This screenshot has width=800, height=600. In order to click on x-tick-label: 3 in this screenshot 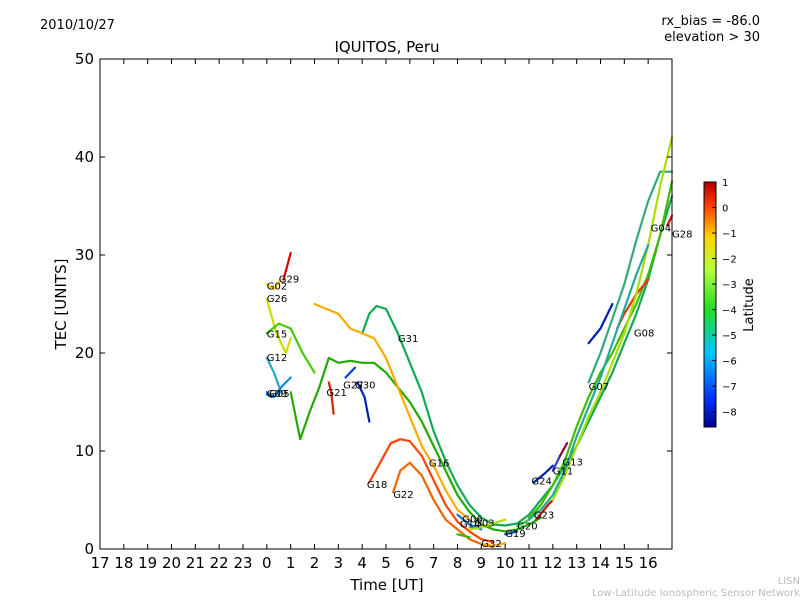, I will do `click(339, 563)`.